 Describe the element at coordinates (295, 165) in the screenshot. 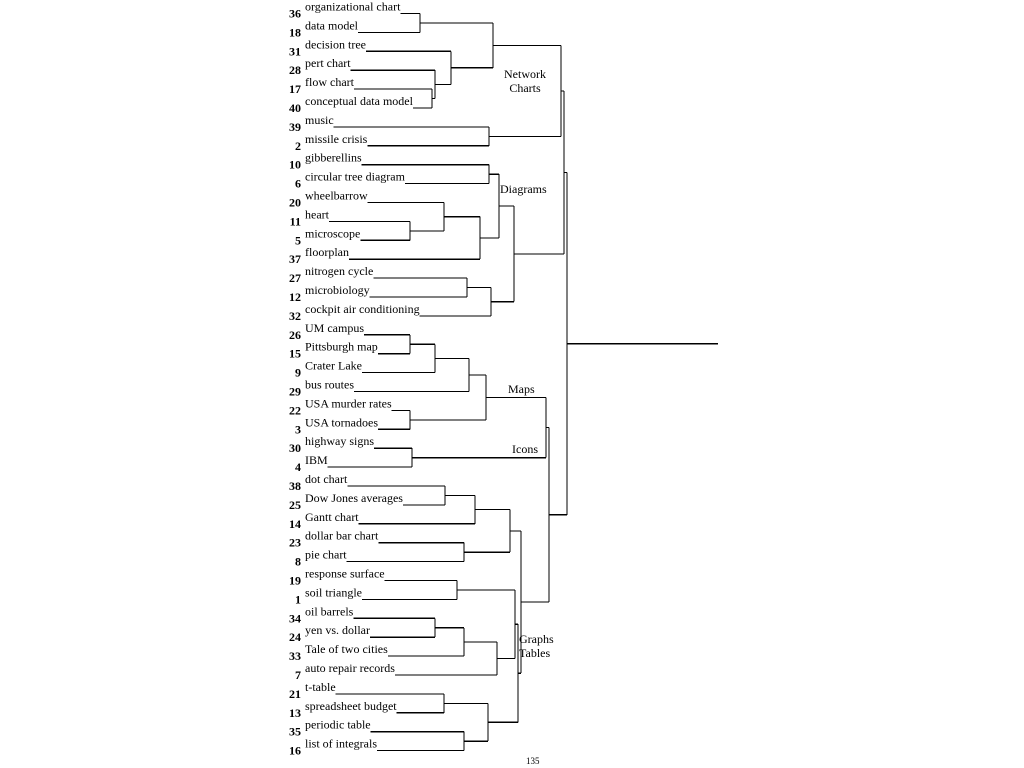

I see `leaf-number: 10` at that location.